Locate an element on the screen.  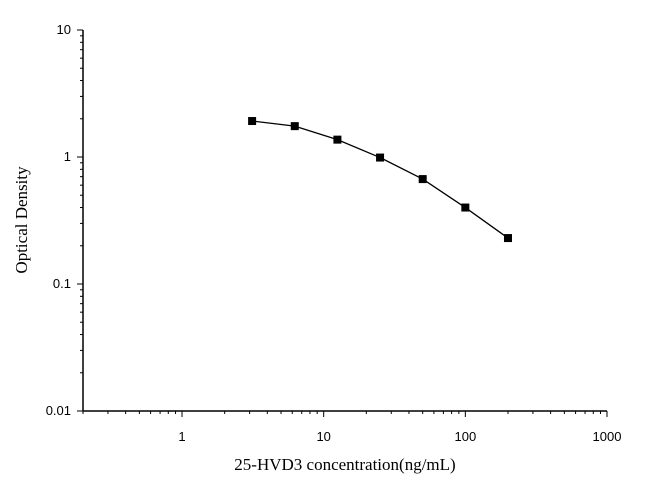
y-tick-labels: 0.01 0.1 1 10 is located at coordinates (58, 220).